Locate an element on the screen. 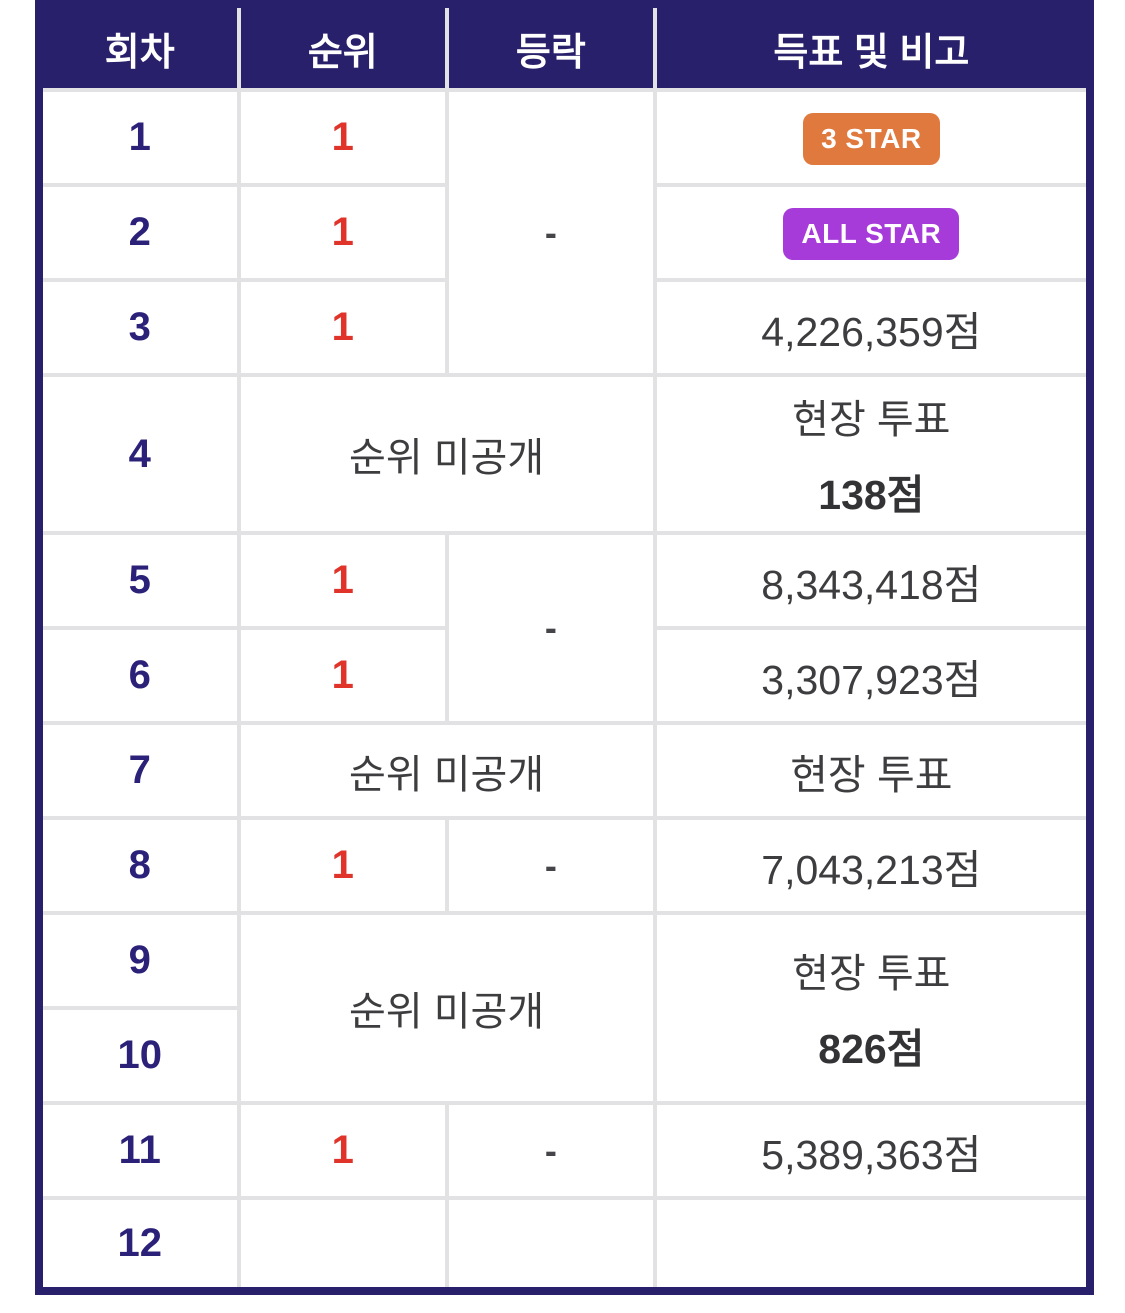 This screenshot has height=1313, width=1125. table-row: 9 순위 미공개 현장 투표 826점 is located at coordinates (565, 1008).